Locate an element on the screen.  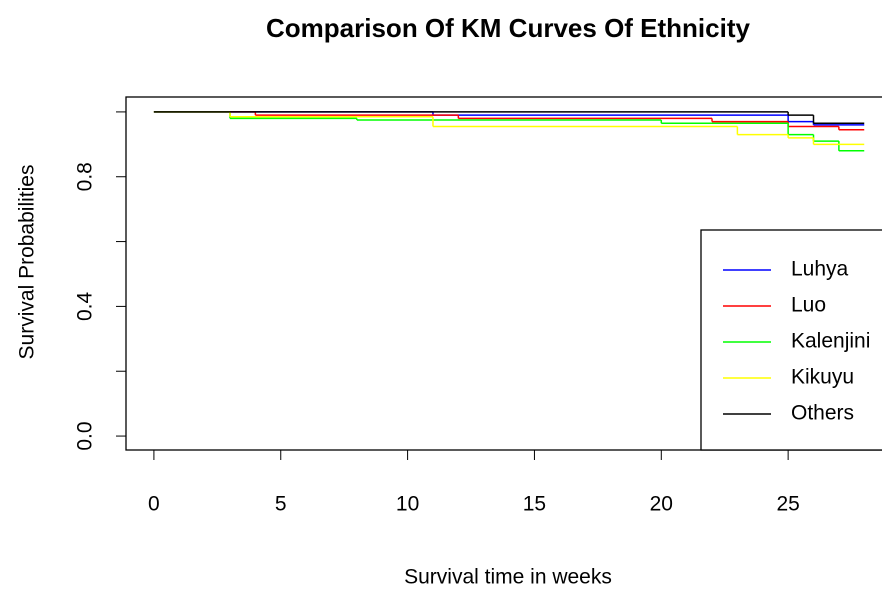
y-tick-label: 0.0 is located at coordinates (85, 435).